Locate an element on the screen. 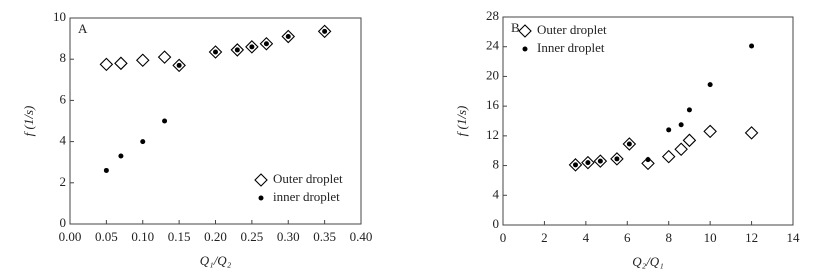 This screenshot has width=823, height=276. x-axis-label: Q₂/Q₁ is located at coordinates (647, 261).